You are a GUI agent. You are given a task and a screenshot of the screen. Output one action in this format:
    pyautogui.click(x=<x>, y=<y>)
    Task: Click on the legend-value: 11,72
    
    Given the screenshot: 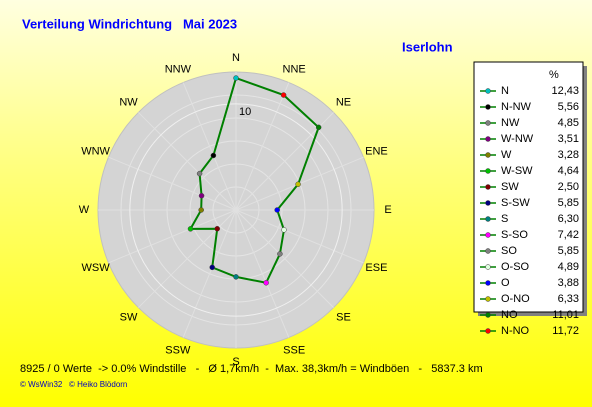 What is the action you would take?
    pyautogui.click(x=565, y=331)
    